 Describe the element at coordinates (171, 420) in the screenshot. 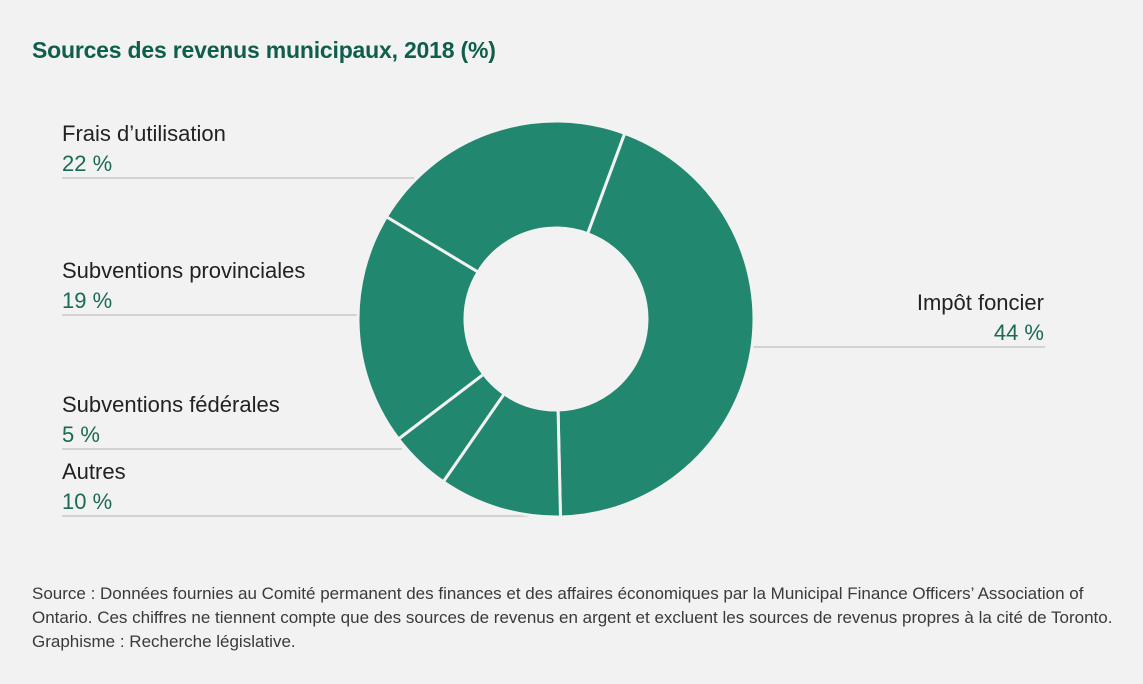

I see `label-subventions-federales: Subventions fédérales 5 %` at that location.